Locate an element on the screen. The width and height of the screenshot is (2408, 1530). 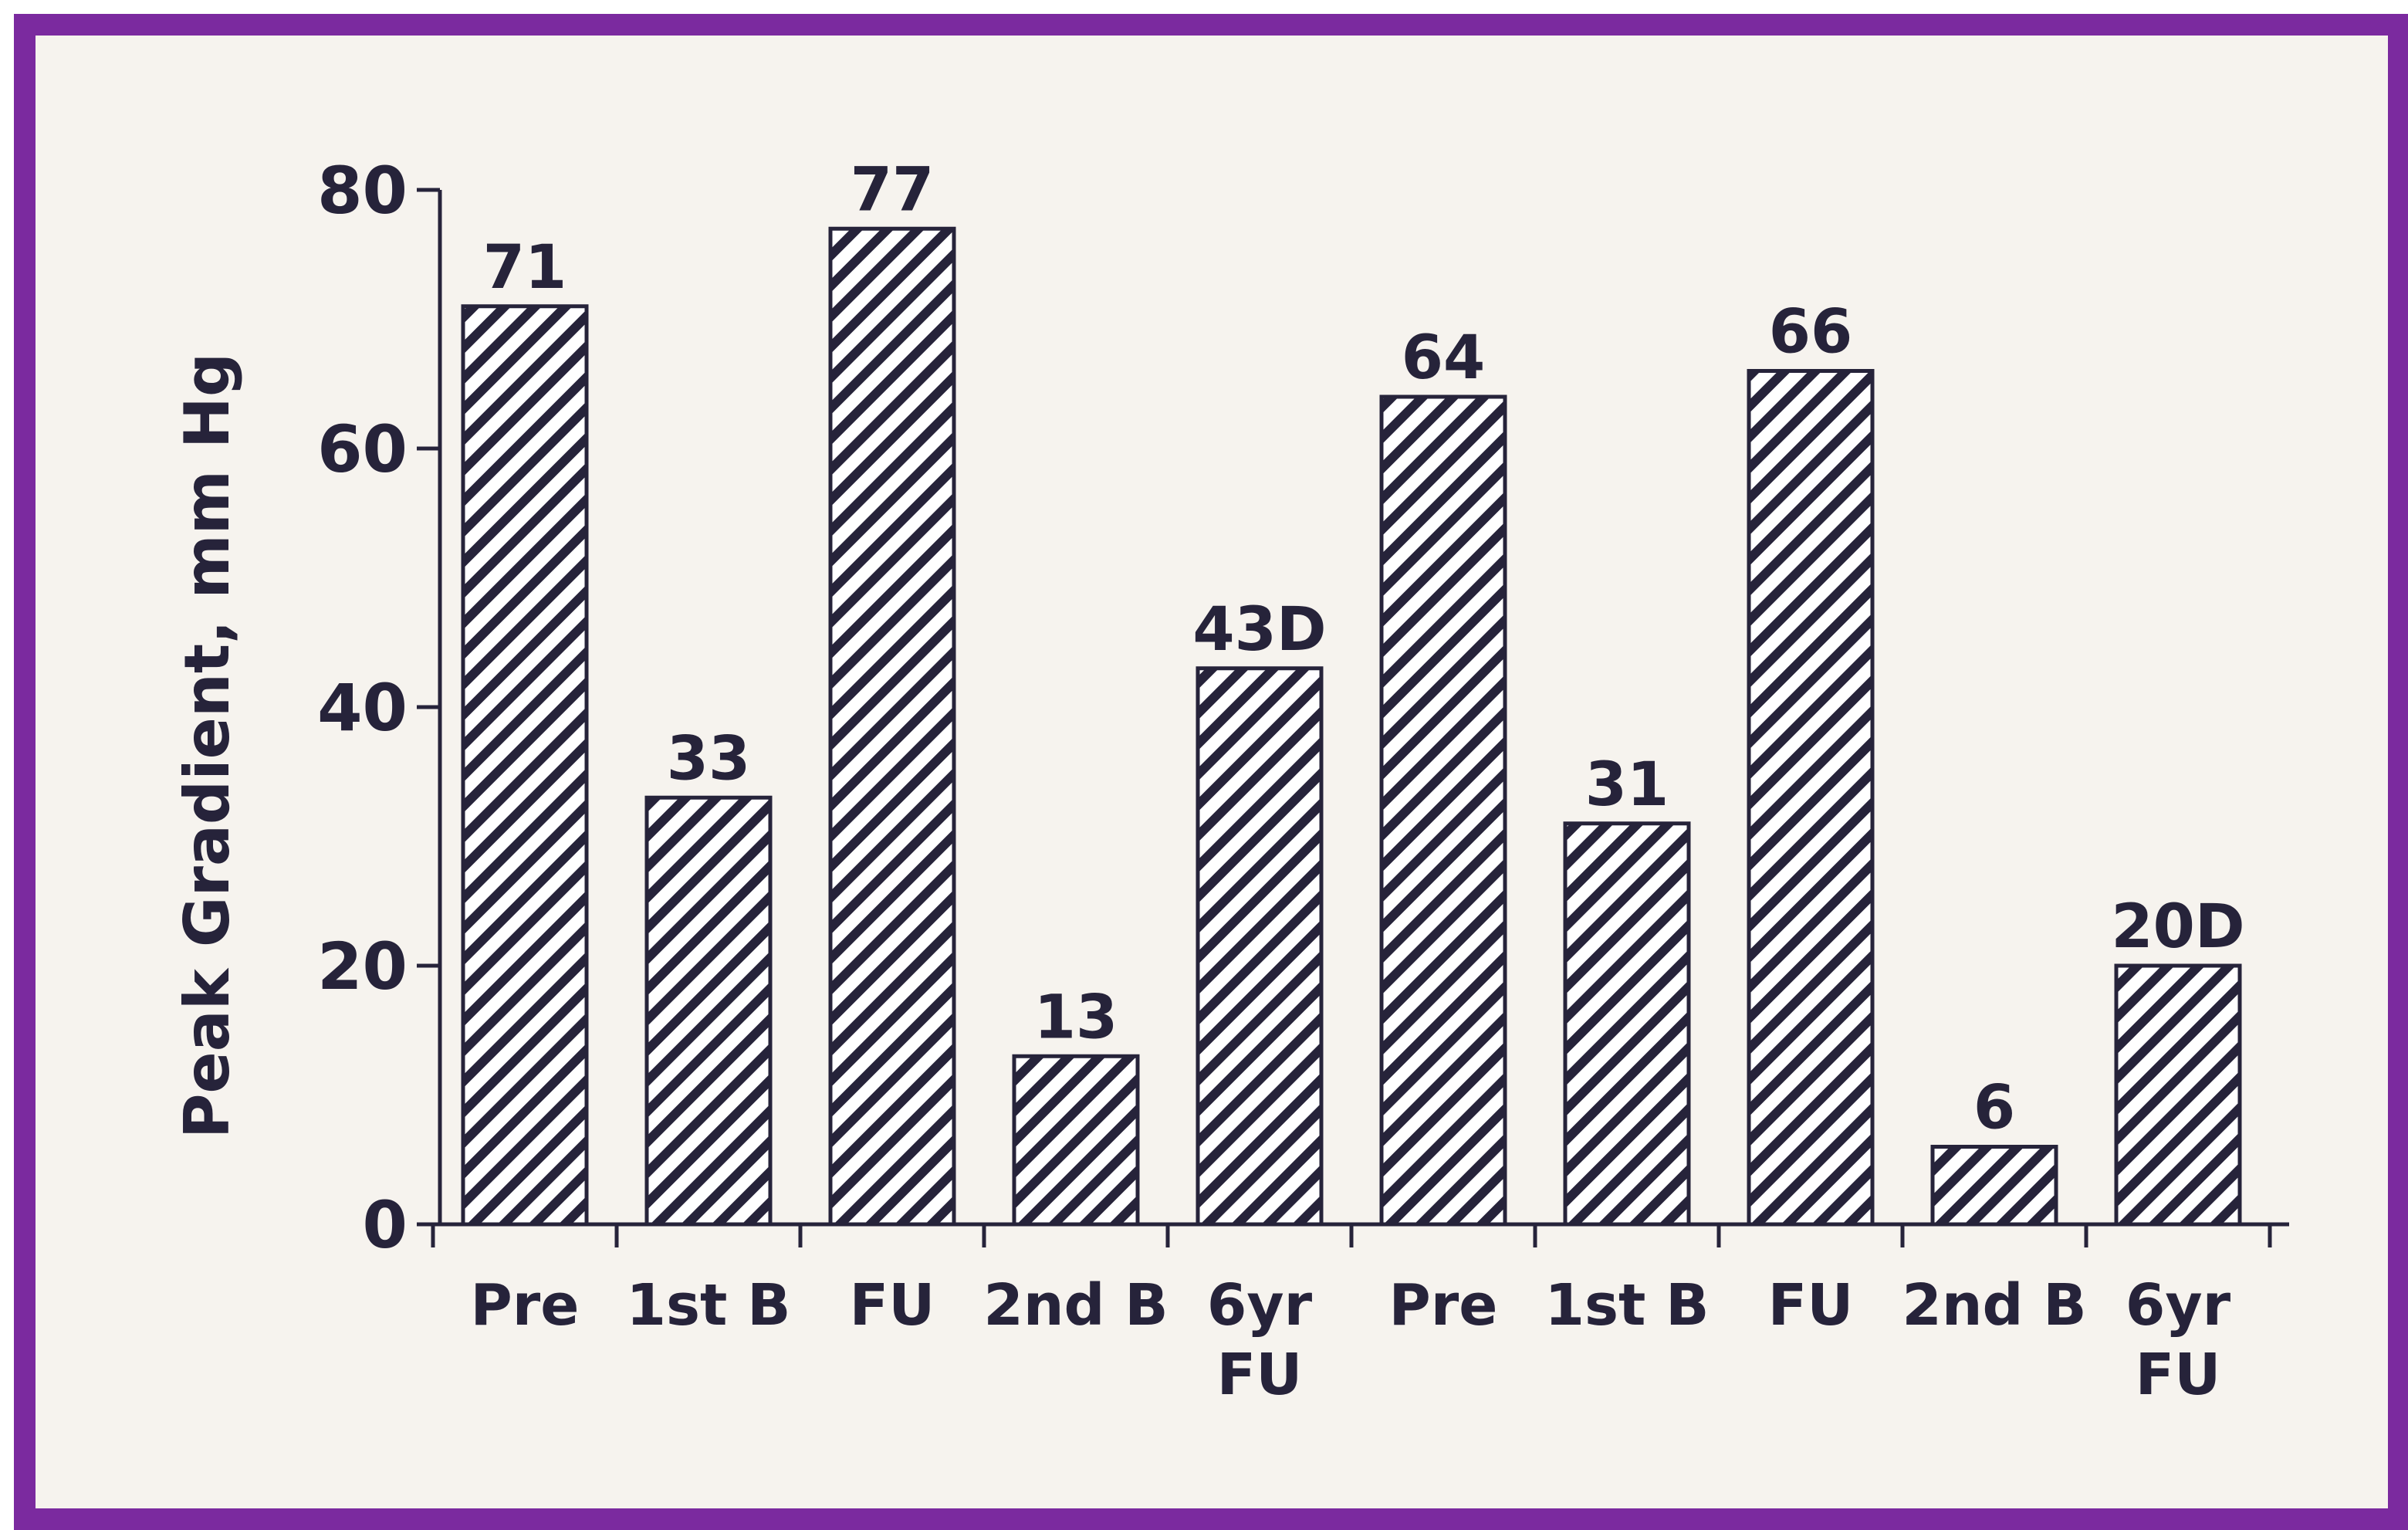
y-tick-label: 60 is located at coordinates (362, 449).